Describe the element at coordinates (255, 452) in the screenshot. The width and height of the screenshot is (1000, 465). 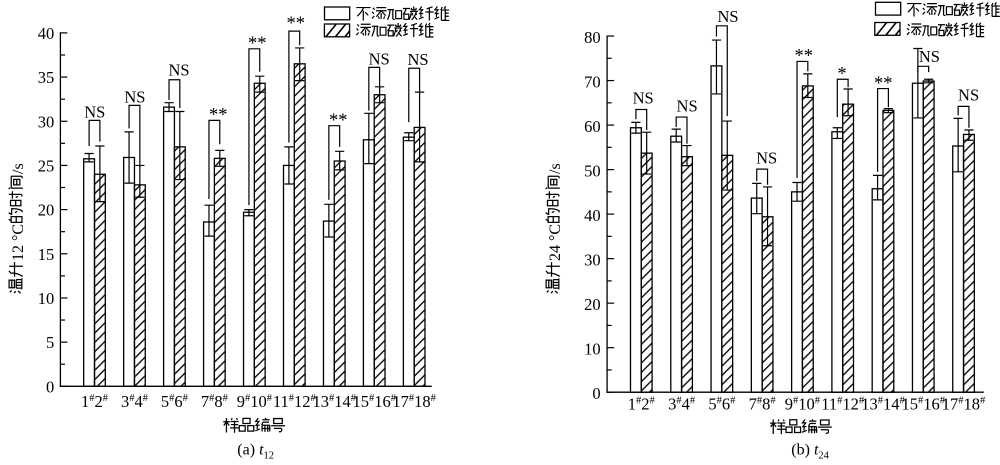
I see `svg-text: (a) t12` at that location.